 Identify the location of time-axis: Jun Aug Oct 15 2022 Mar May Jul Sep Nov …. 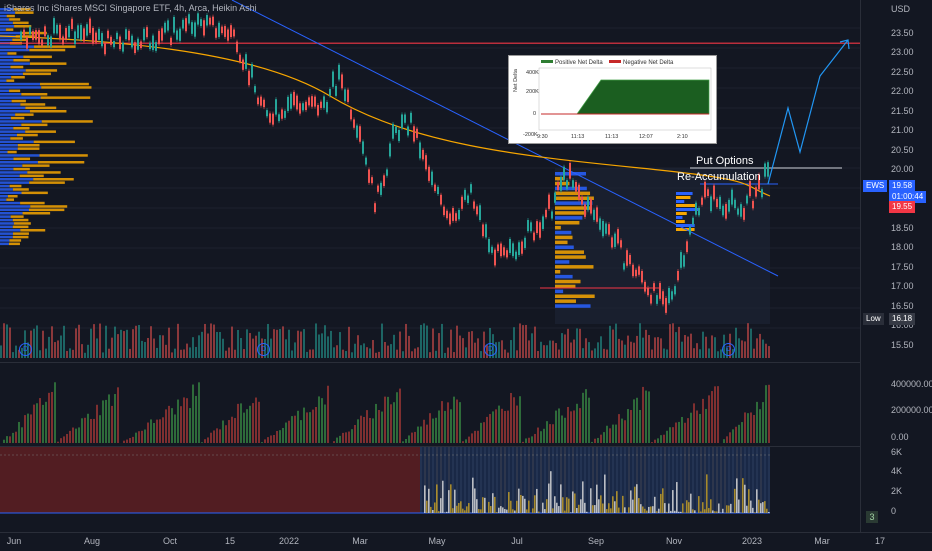
(466, 541).